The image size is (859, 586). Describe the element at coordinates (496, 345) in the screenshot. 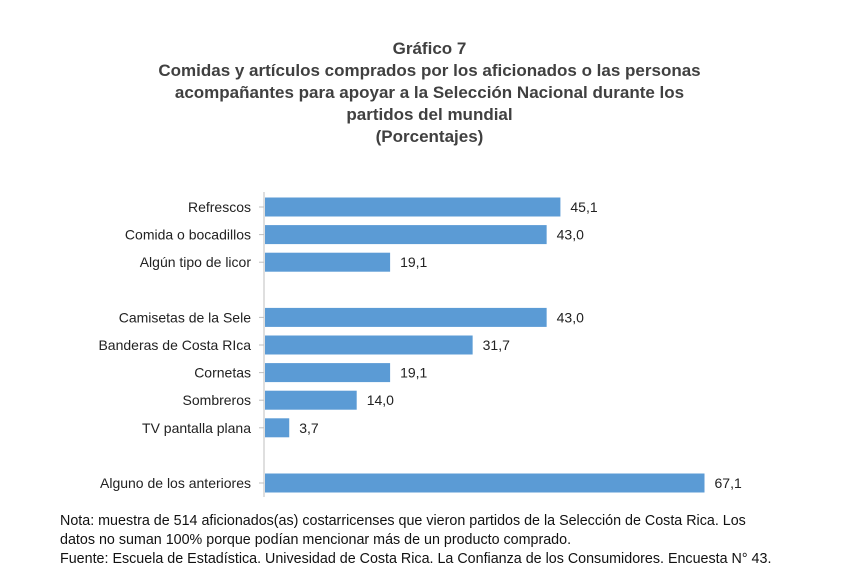

I see `data-label: 31,7` at that location.